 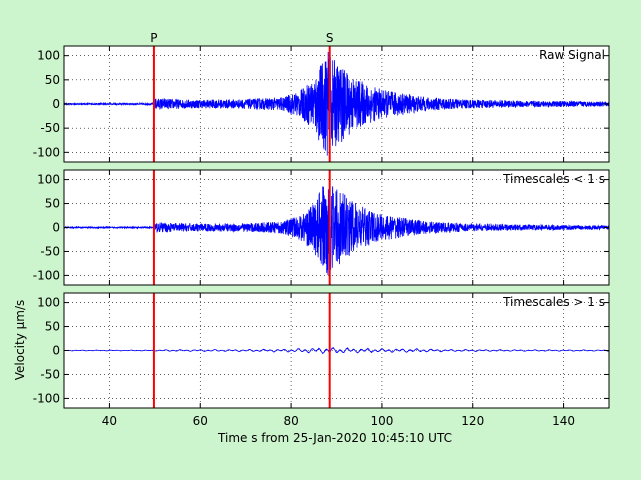 I want to click on panel-title: Timescales < 1 s, so click(x=553, y=179).